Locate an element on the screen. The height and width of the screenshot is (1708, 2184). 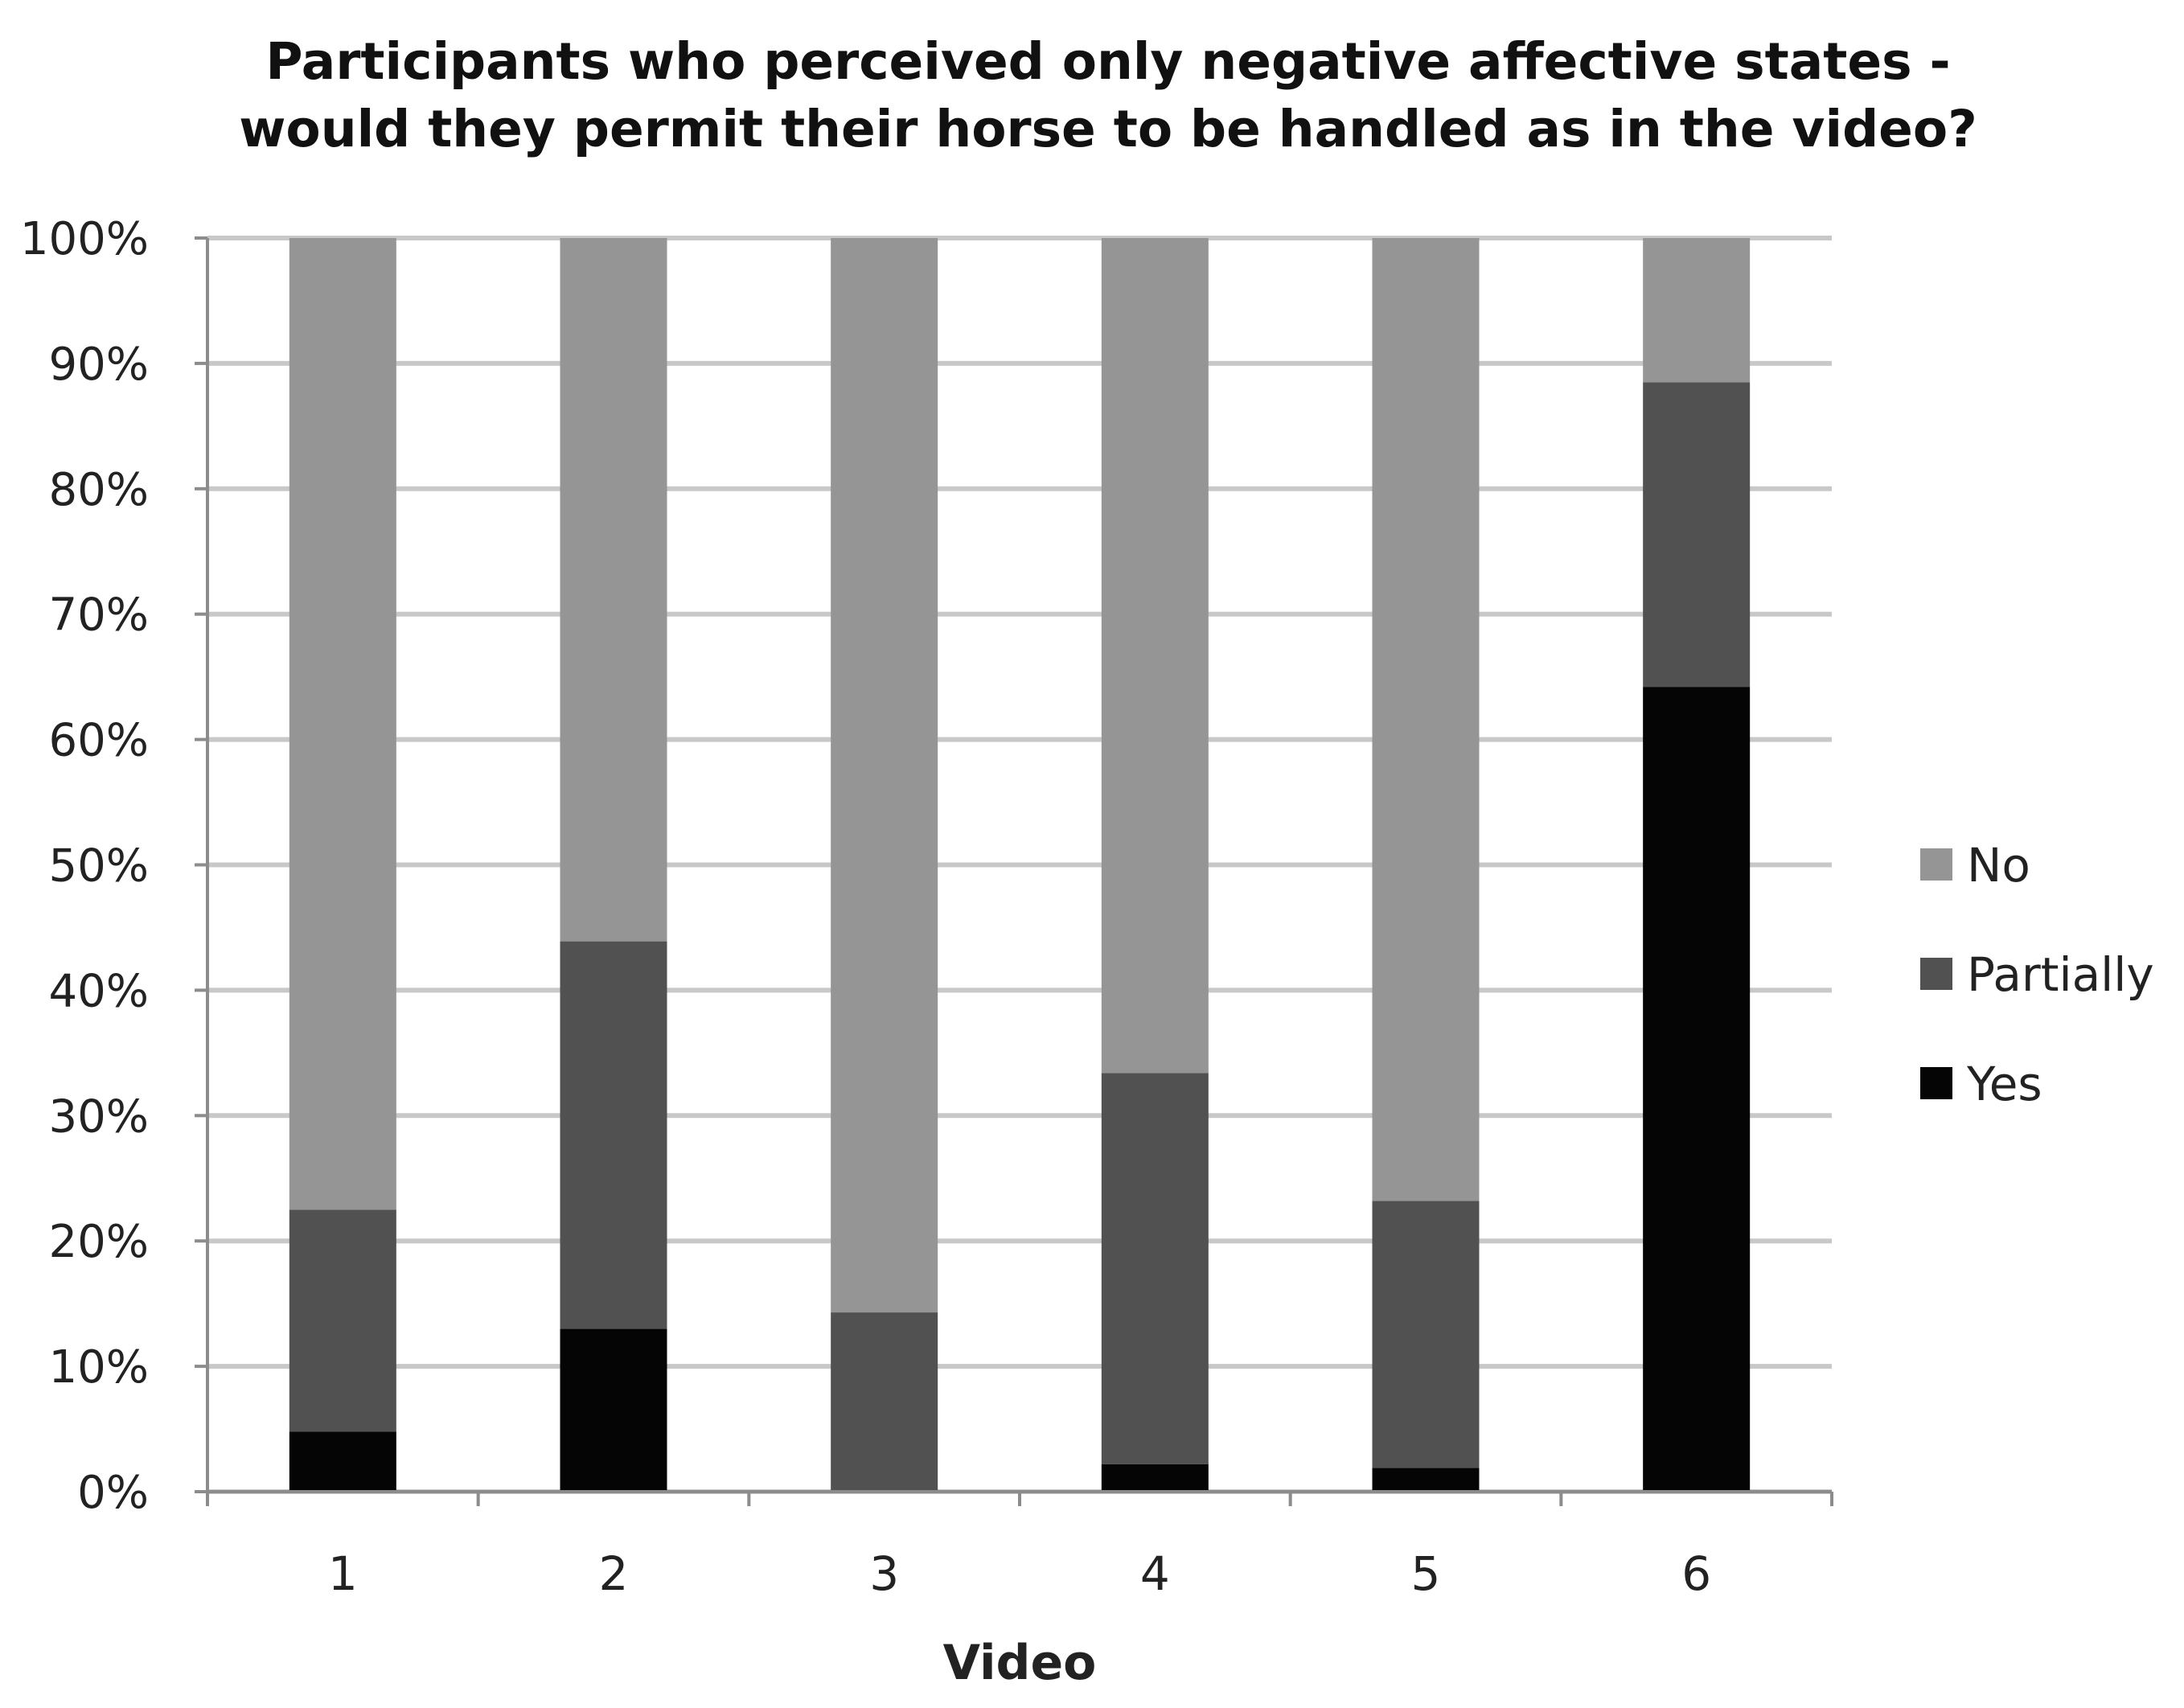
y-tick-label: 0% is located at coordinates (113, 1493).